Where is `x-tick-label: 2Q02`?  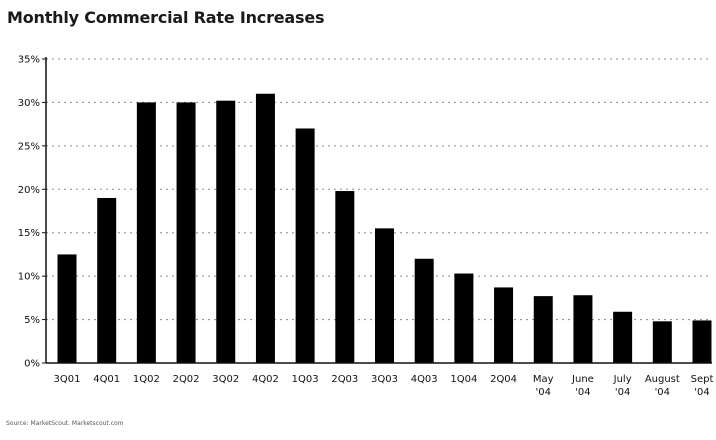
x-tick-label: 2Q02 is located at coordinates (186, 379).